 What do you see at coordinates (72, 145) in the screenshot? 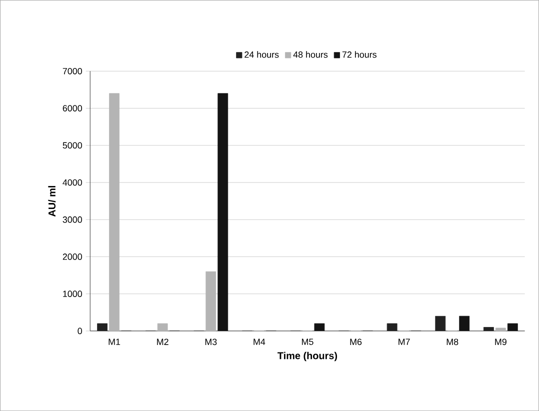
I see `y-tick-label: 5000` at bounding box center [72, 145].